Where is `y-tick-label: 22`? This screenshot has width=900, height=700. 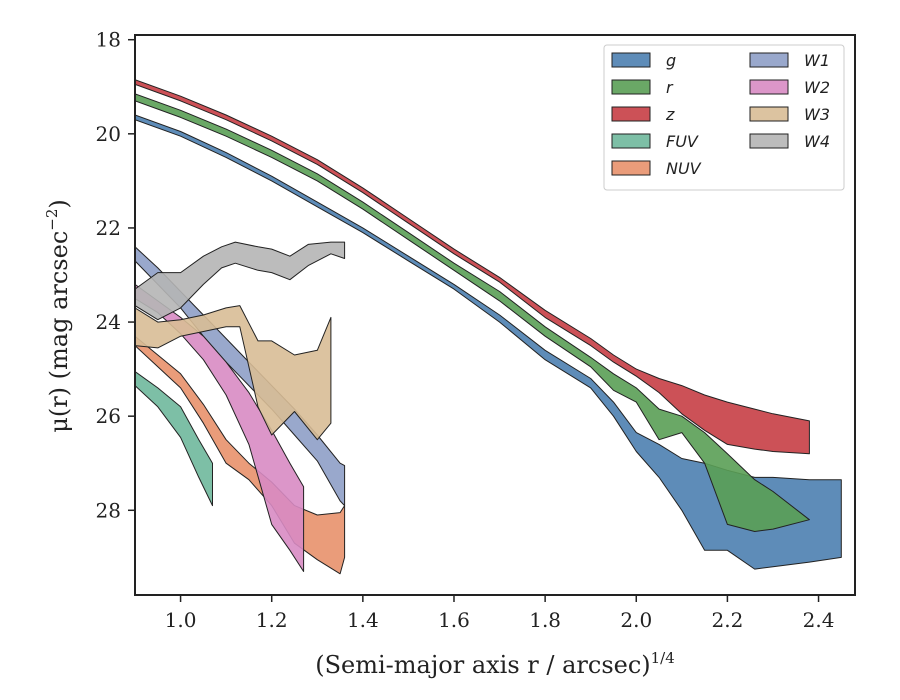 y-tick-label: 22 is located at coordinates (108, 228).